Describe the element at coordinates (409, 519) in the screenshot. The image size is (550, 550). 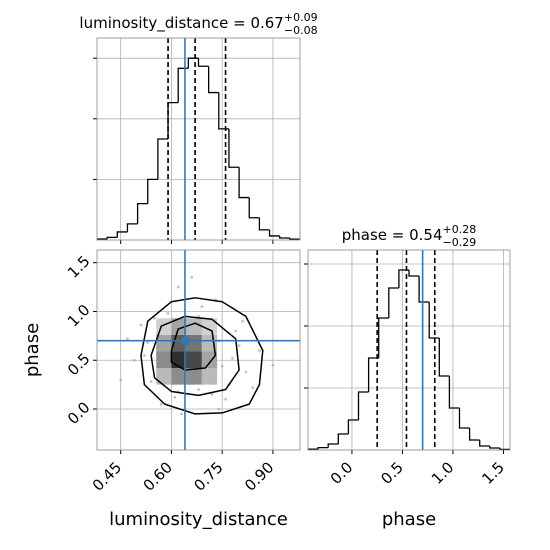
I see `x-axis-label: phase` at that location.